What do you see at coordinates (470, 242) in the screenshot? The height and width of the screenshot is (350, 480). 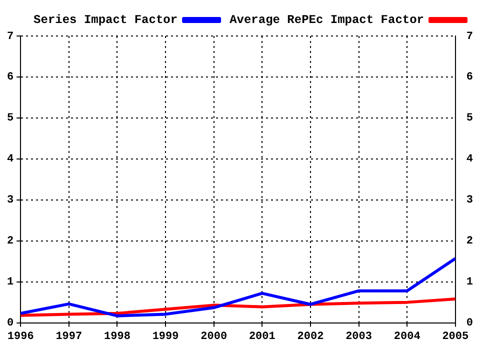 I see `y2-tick-label: 2` at bounding box center [470, 242].